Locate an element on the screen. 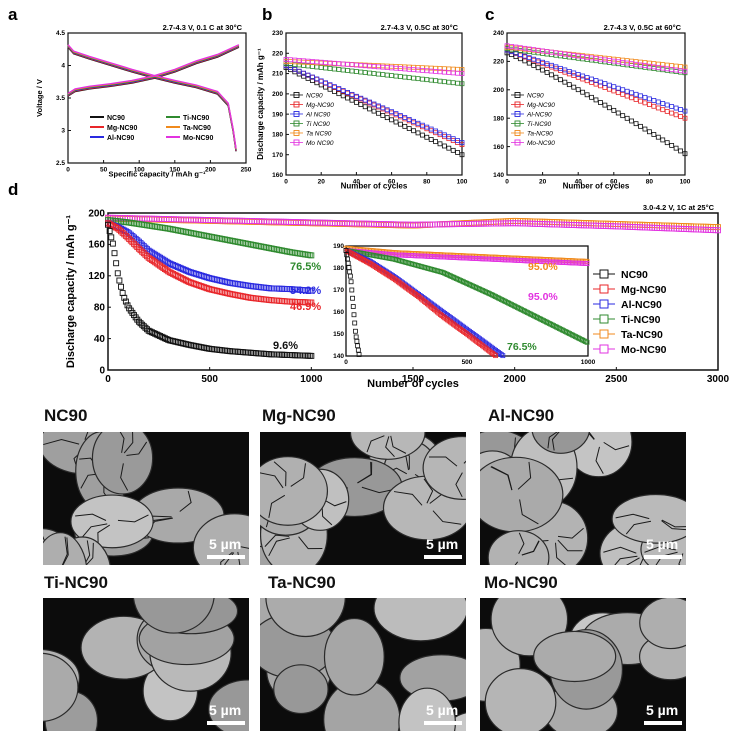  y-axis-label: Discharge capacity / mAh g⁻¹ is located at coordinates (260, 104).